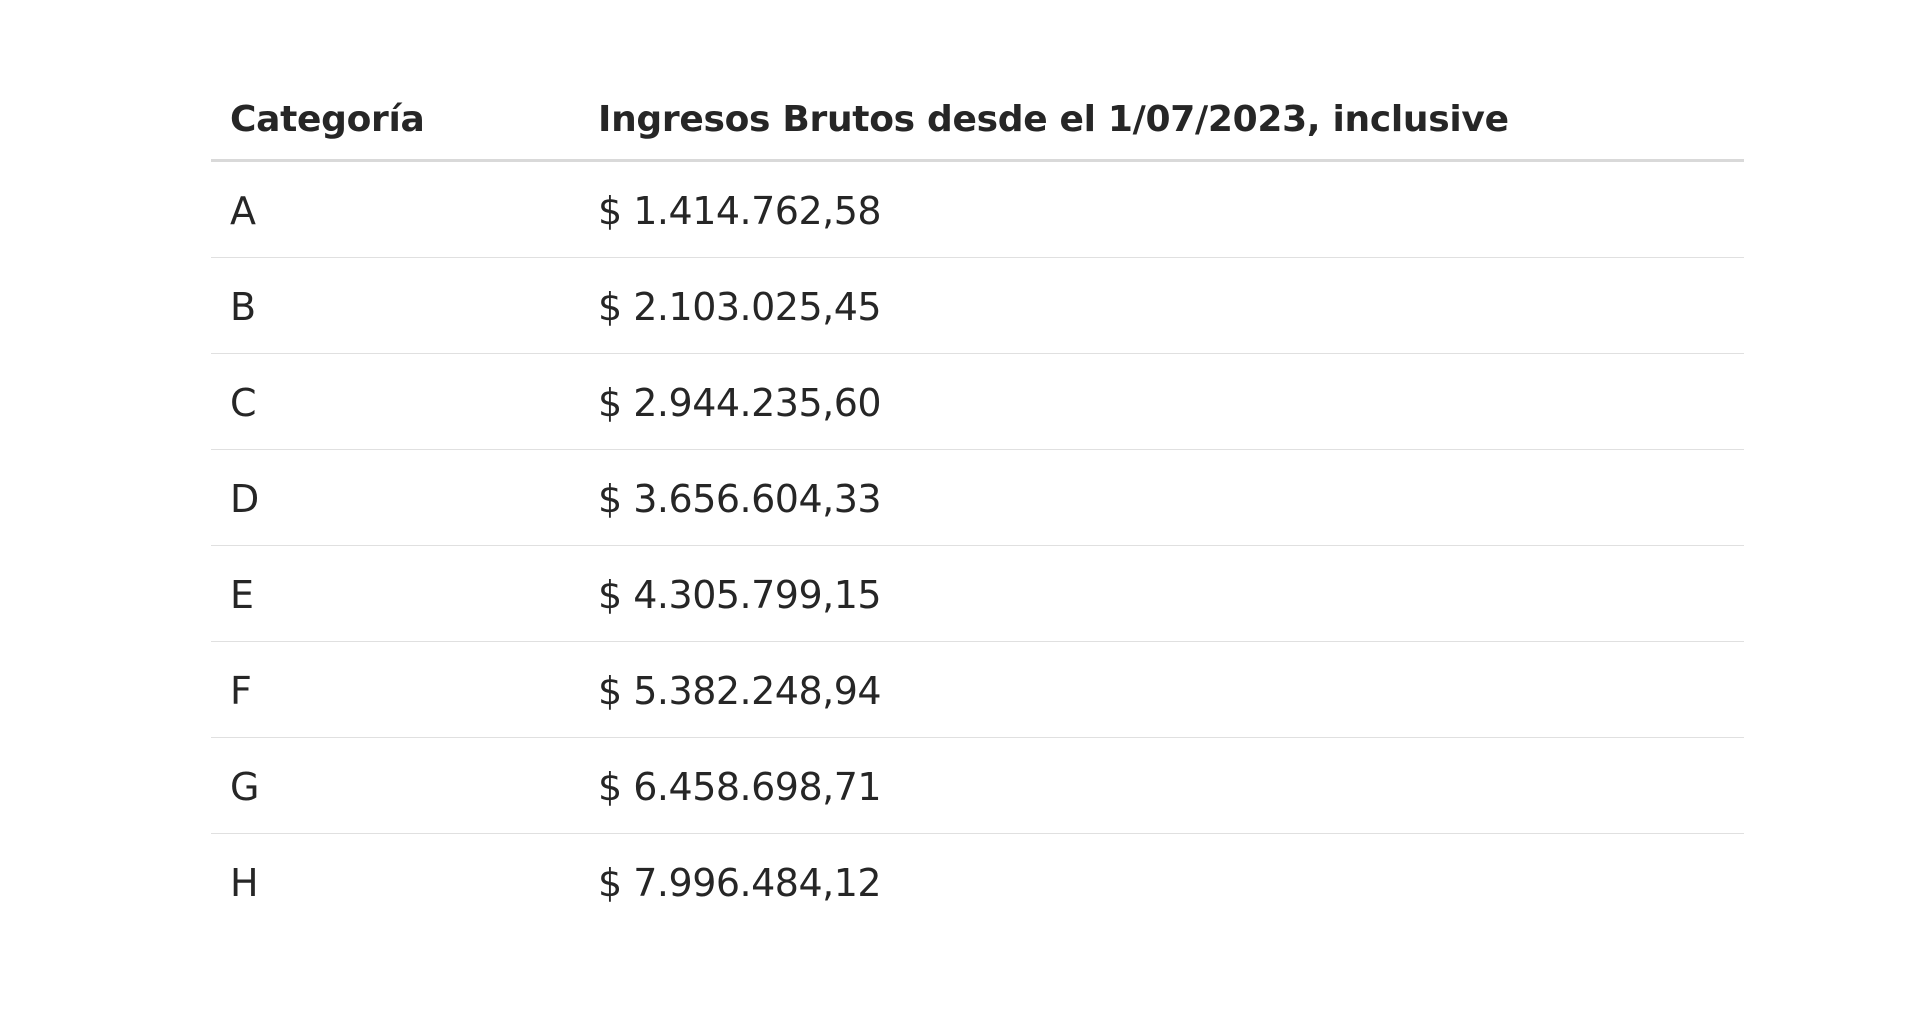  Describe the element at coordinates (977, 498) in the screenshot. I see `table-row: D $ 3.656.604,33` at that location.